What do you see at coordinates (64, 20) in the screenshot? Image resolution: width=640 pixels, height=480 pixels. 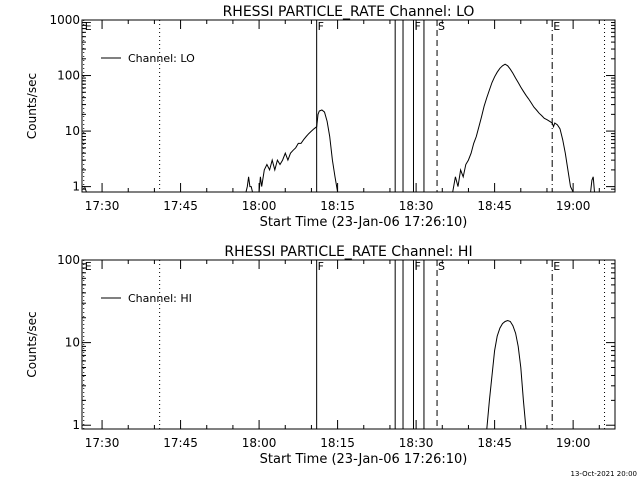 I see `y-tick-label: 1000` at bounding box center [64, 20].